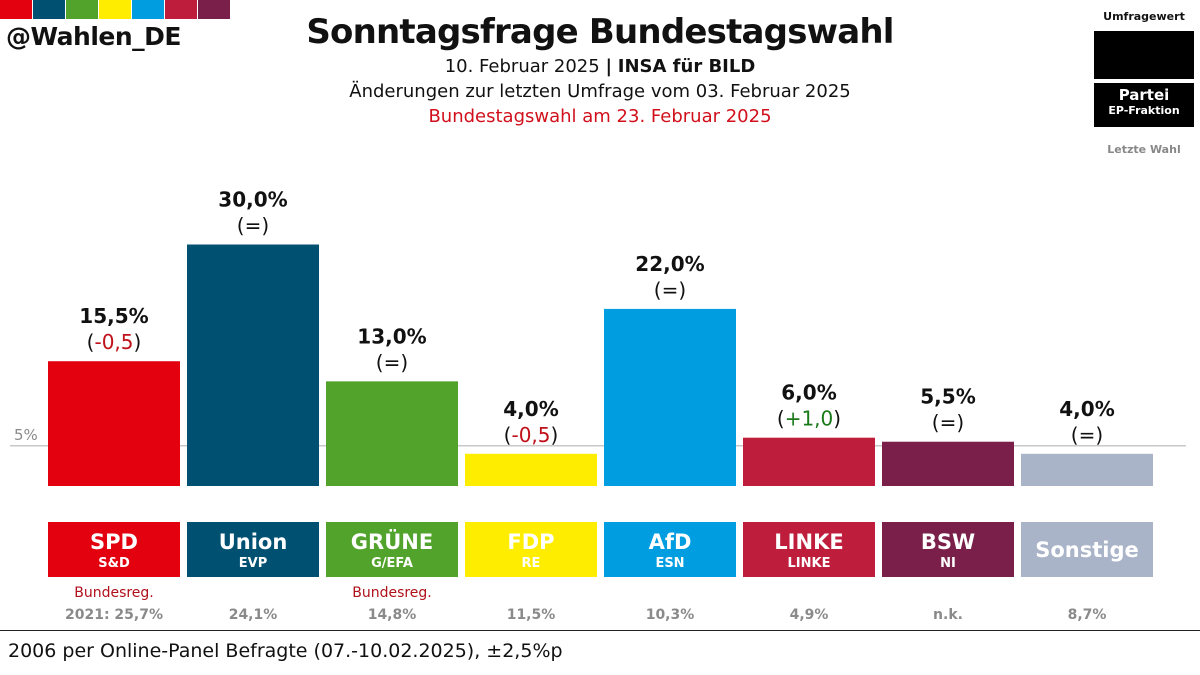 This screenshot has height=675, width=1200. Describe the element at coordinates (114, 423) in the screenshot. I see `bar-spd` at that location.